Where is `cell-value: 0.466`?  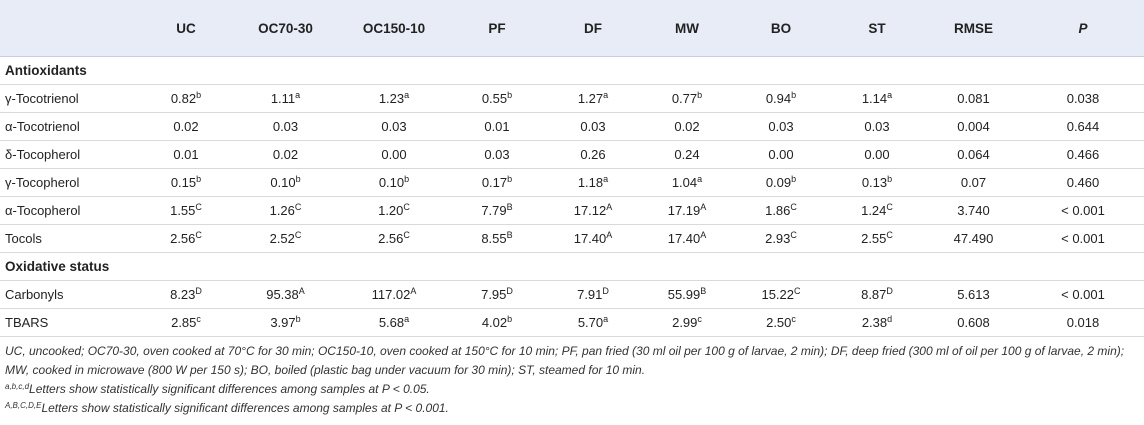
cell-value: 0.466 is located at coordinates (1083, 154).